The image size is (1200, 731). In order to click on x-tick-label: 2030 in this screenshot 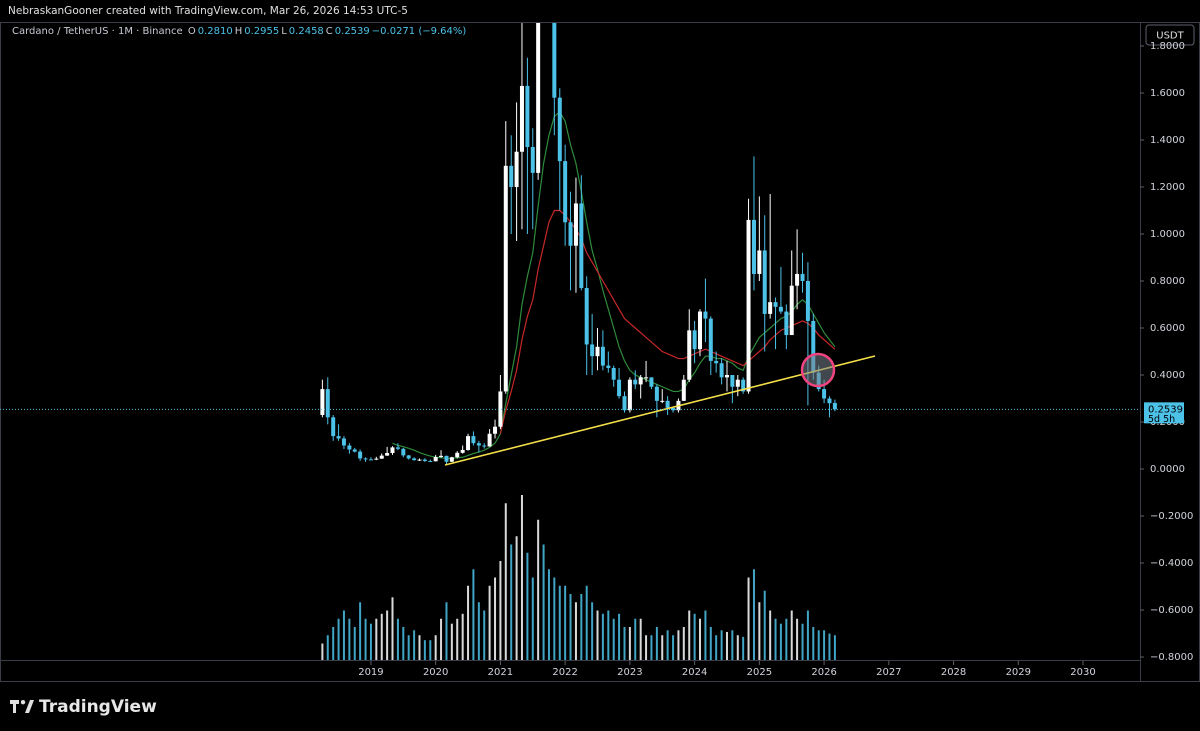, I will do `click(1082, 672)`.